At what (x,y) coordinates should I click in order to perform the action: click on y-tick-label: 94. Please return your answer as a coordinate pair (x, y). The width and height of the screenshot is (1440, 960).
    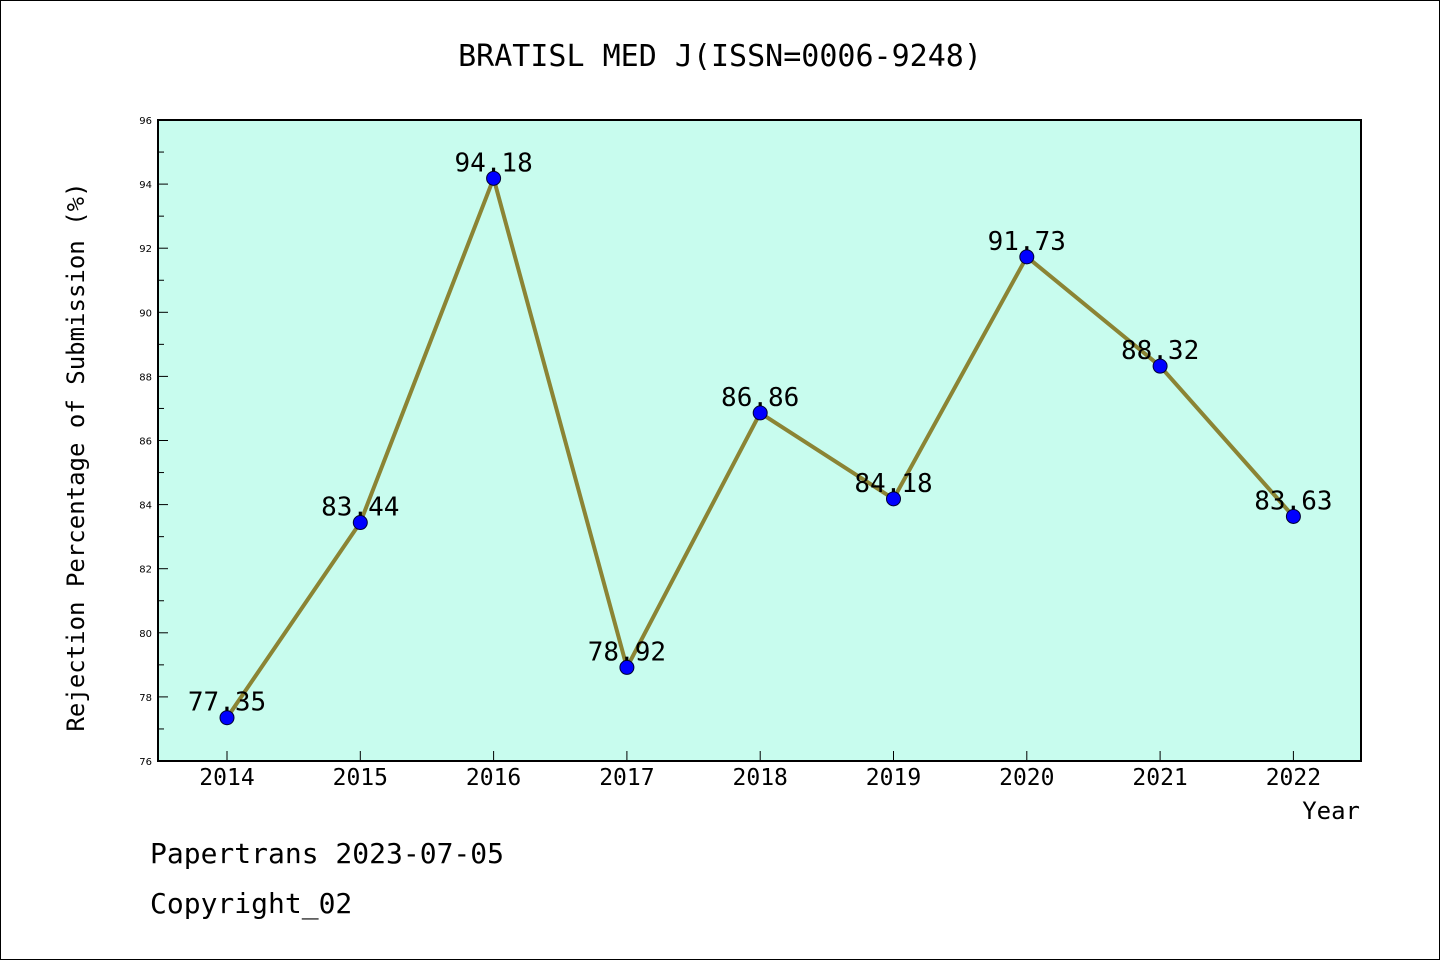
    Looking at the image, I should click on (145, 185).